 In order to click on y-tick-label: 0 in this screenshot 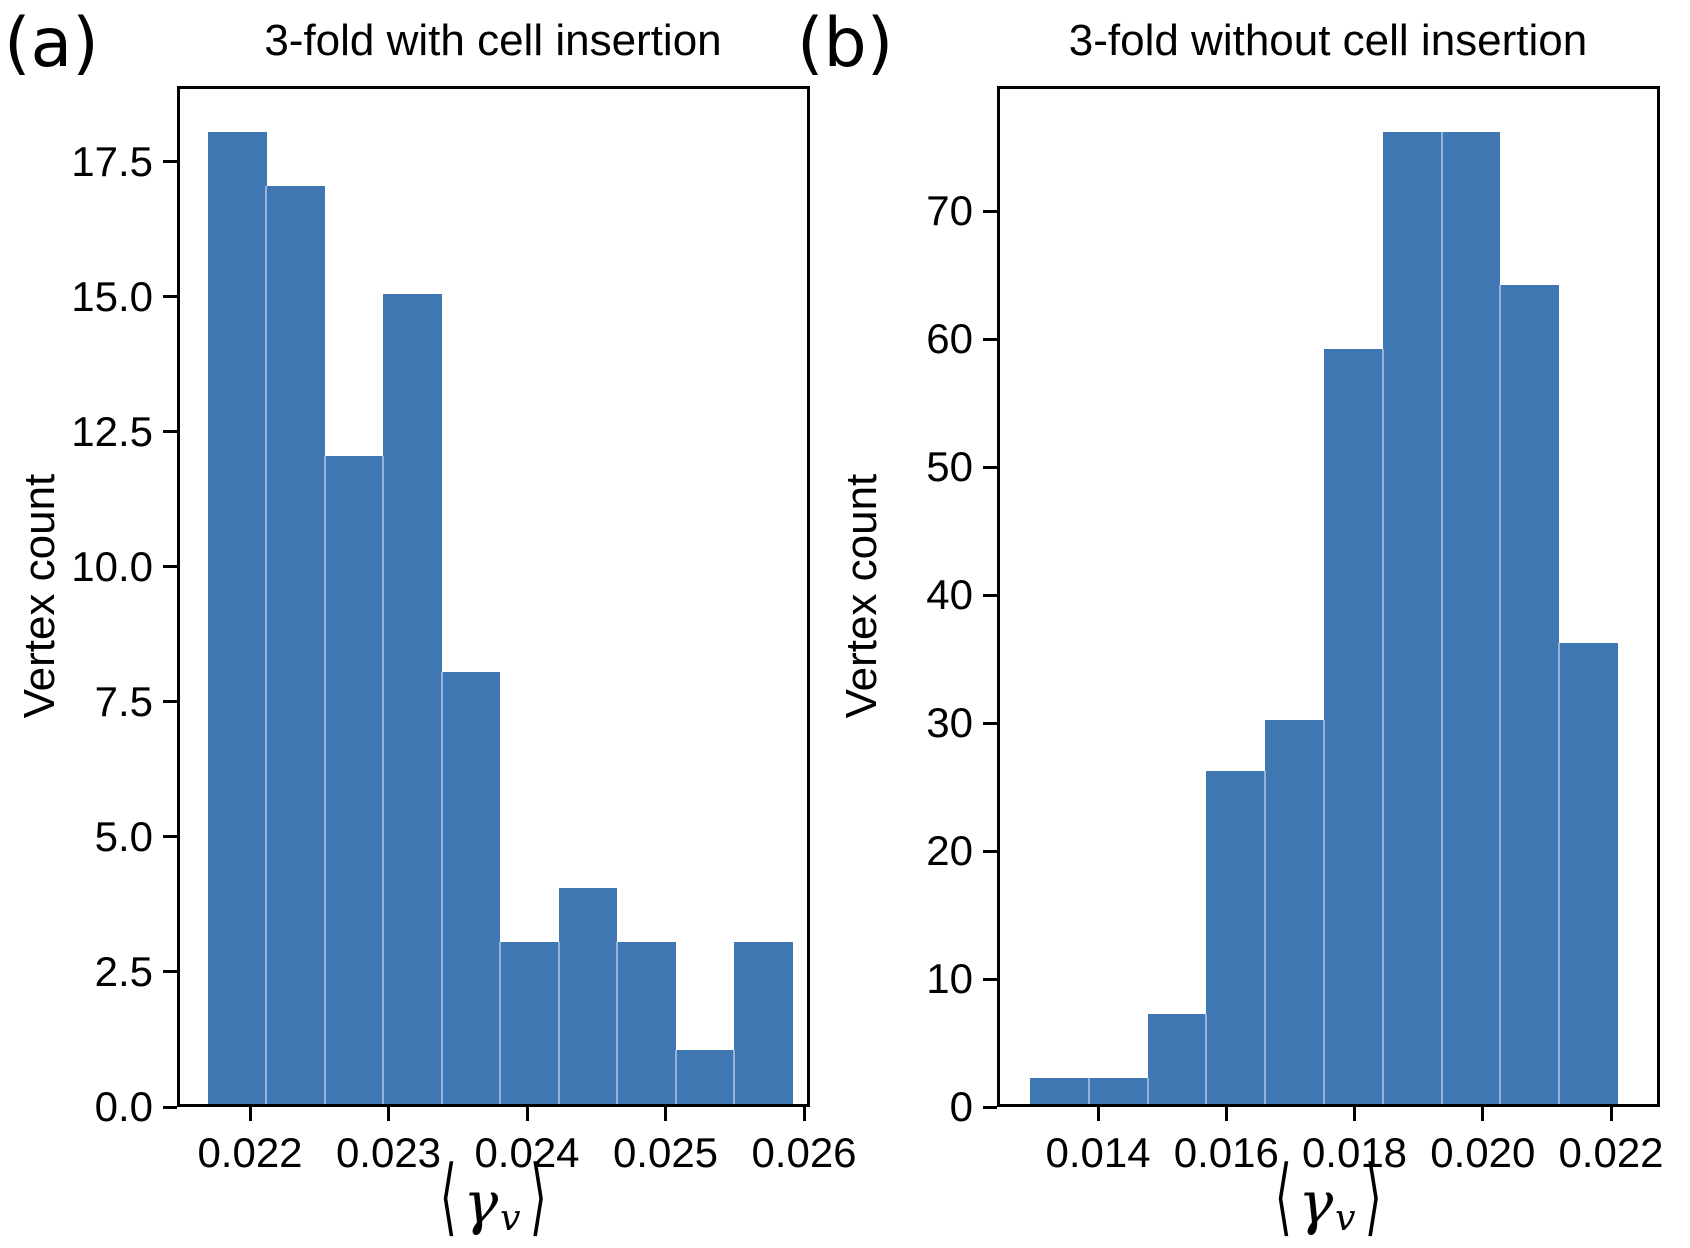, I will do `click(961, 1106)`.